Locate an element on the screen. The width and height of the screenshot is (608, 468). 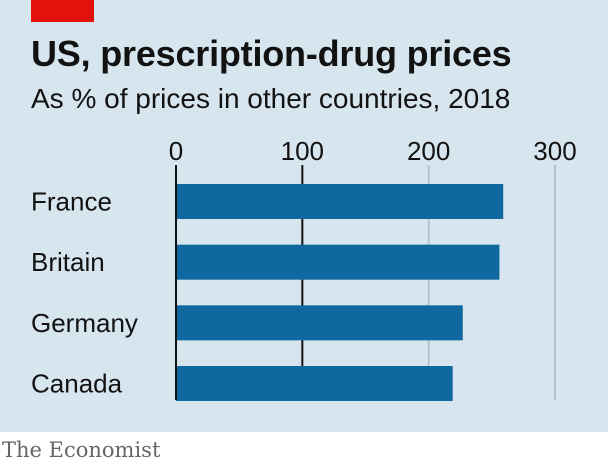
bar-france is located at coordinates (340, 201).